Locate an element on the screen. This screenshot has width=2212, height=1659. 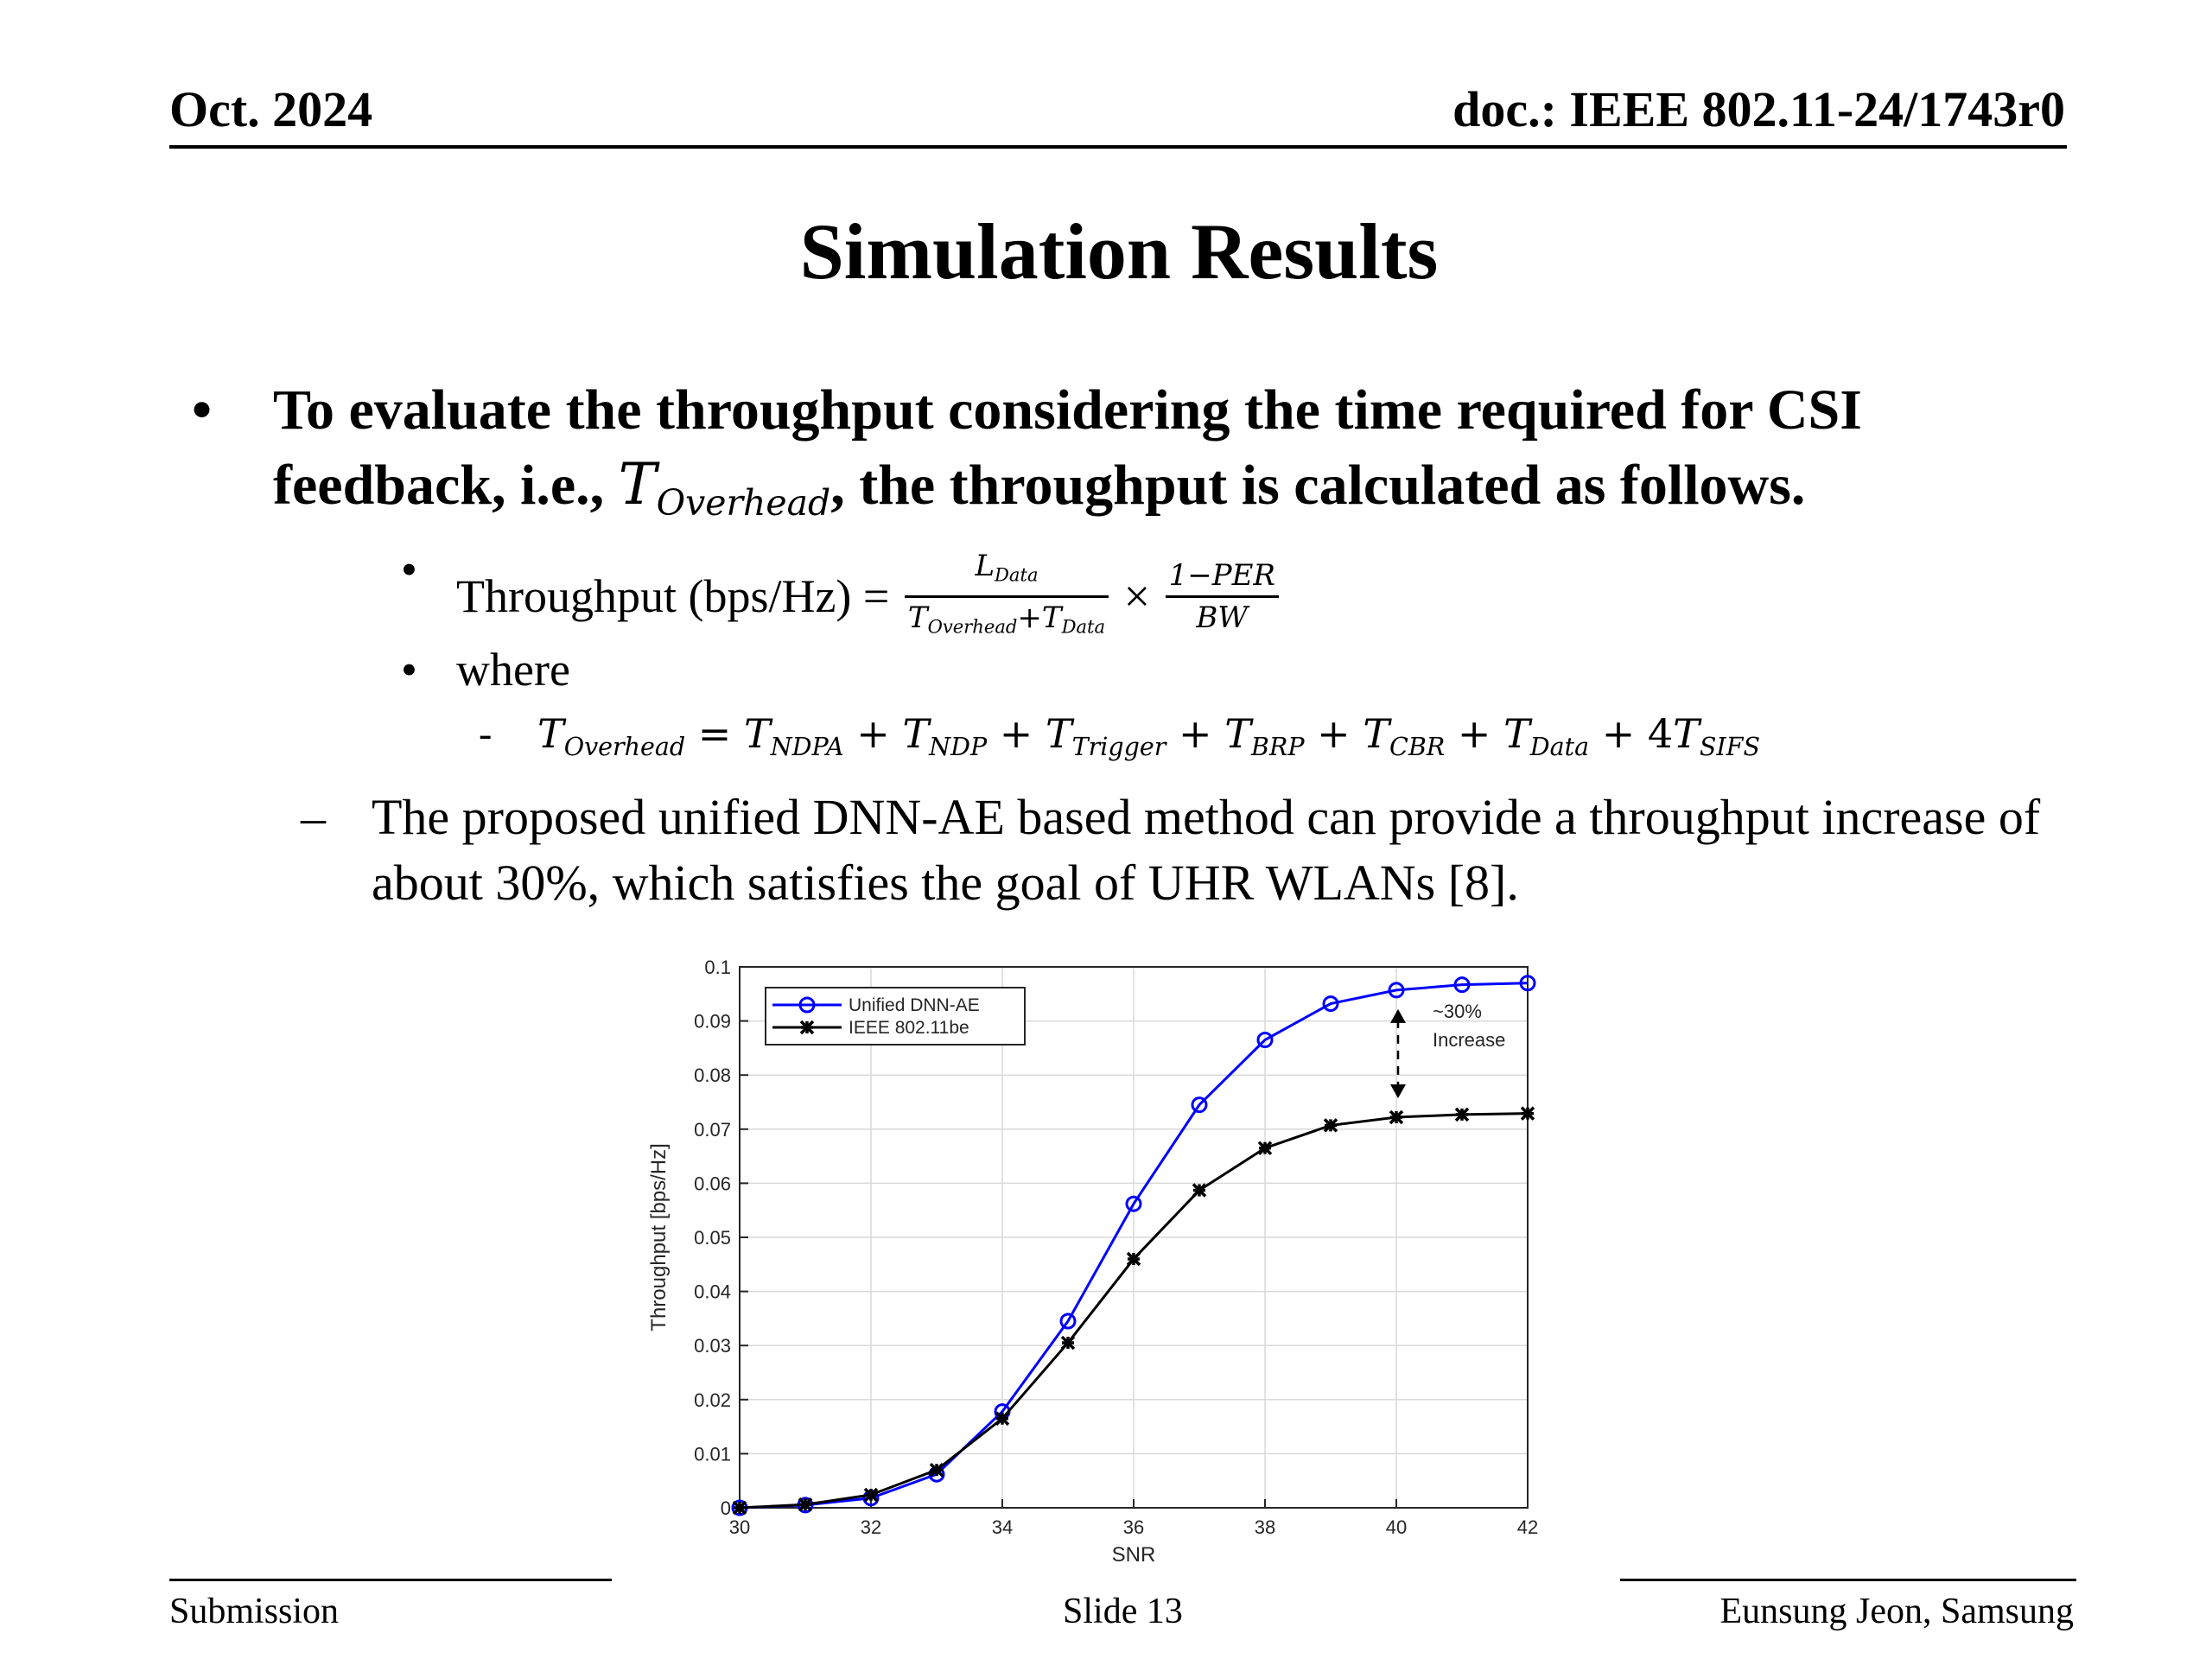
y-tick-label: 0.03 is located at coordinates (712, 1346).